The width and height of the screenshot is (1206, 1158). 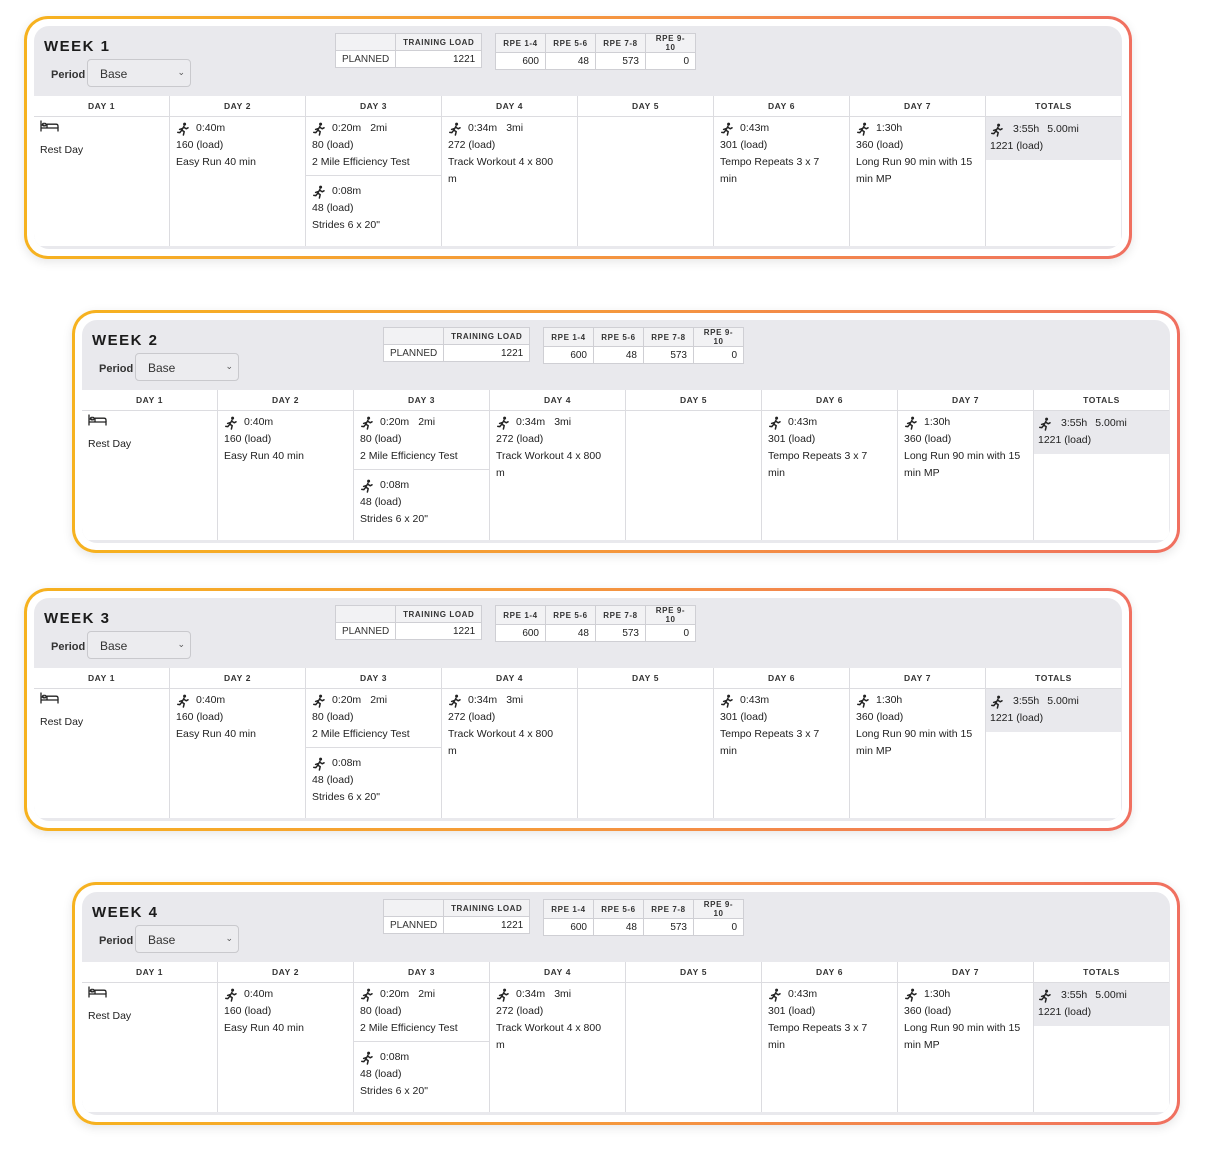 What do you see at coordinates (744, 717) in the screenshot?
I see `workout-load: 301 (load)` at bounding box center [744, 717].